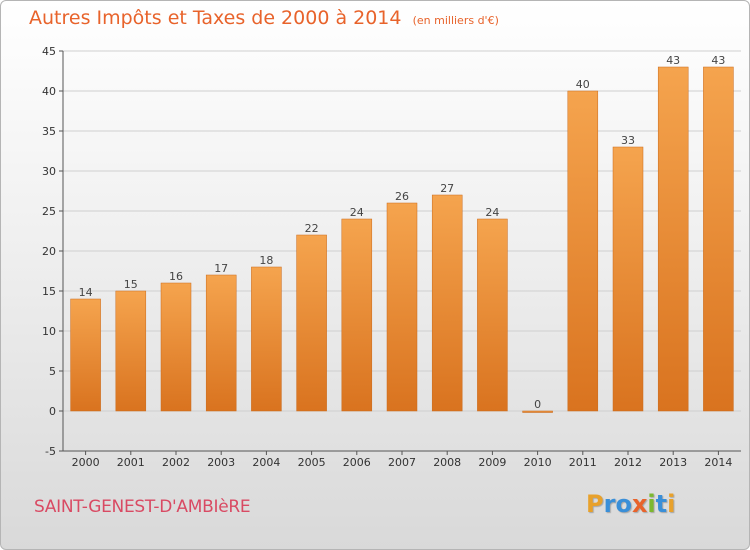 This screenshot has height=550, width=750. I want to click on x-tick-label: 2004, so click(266, 462).